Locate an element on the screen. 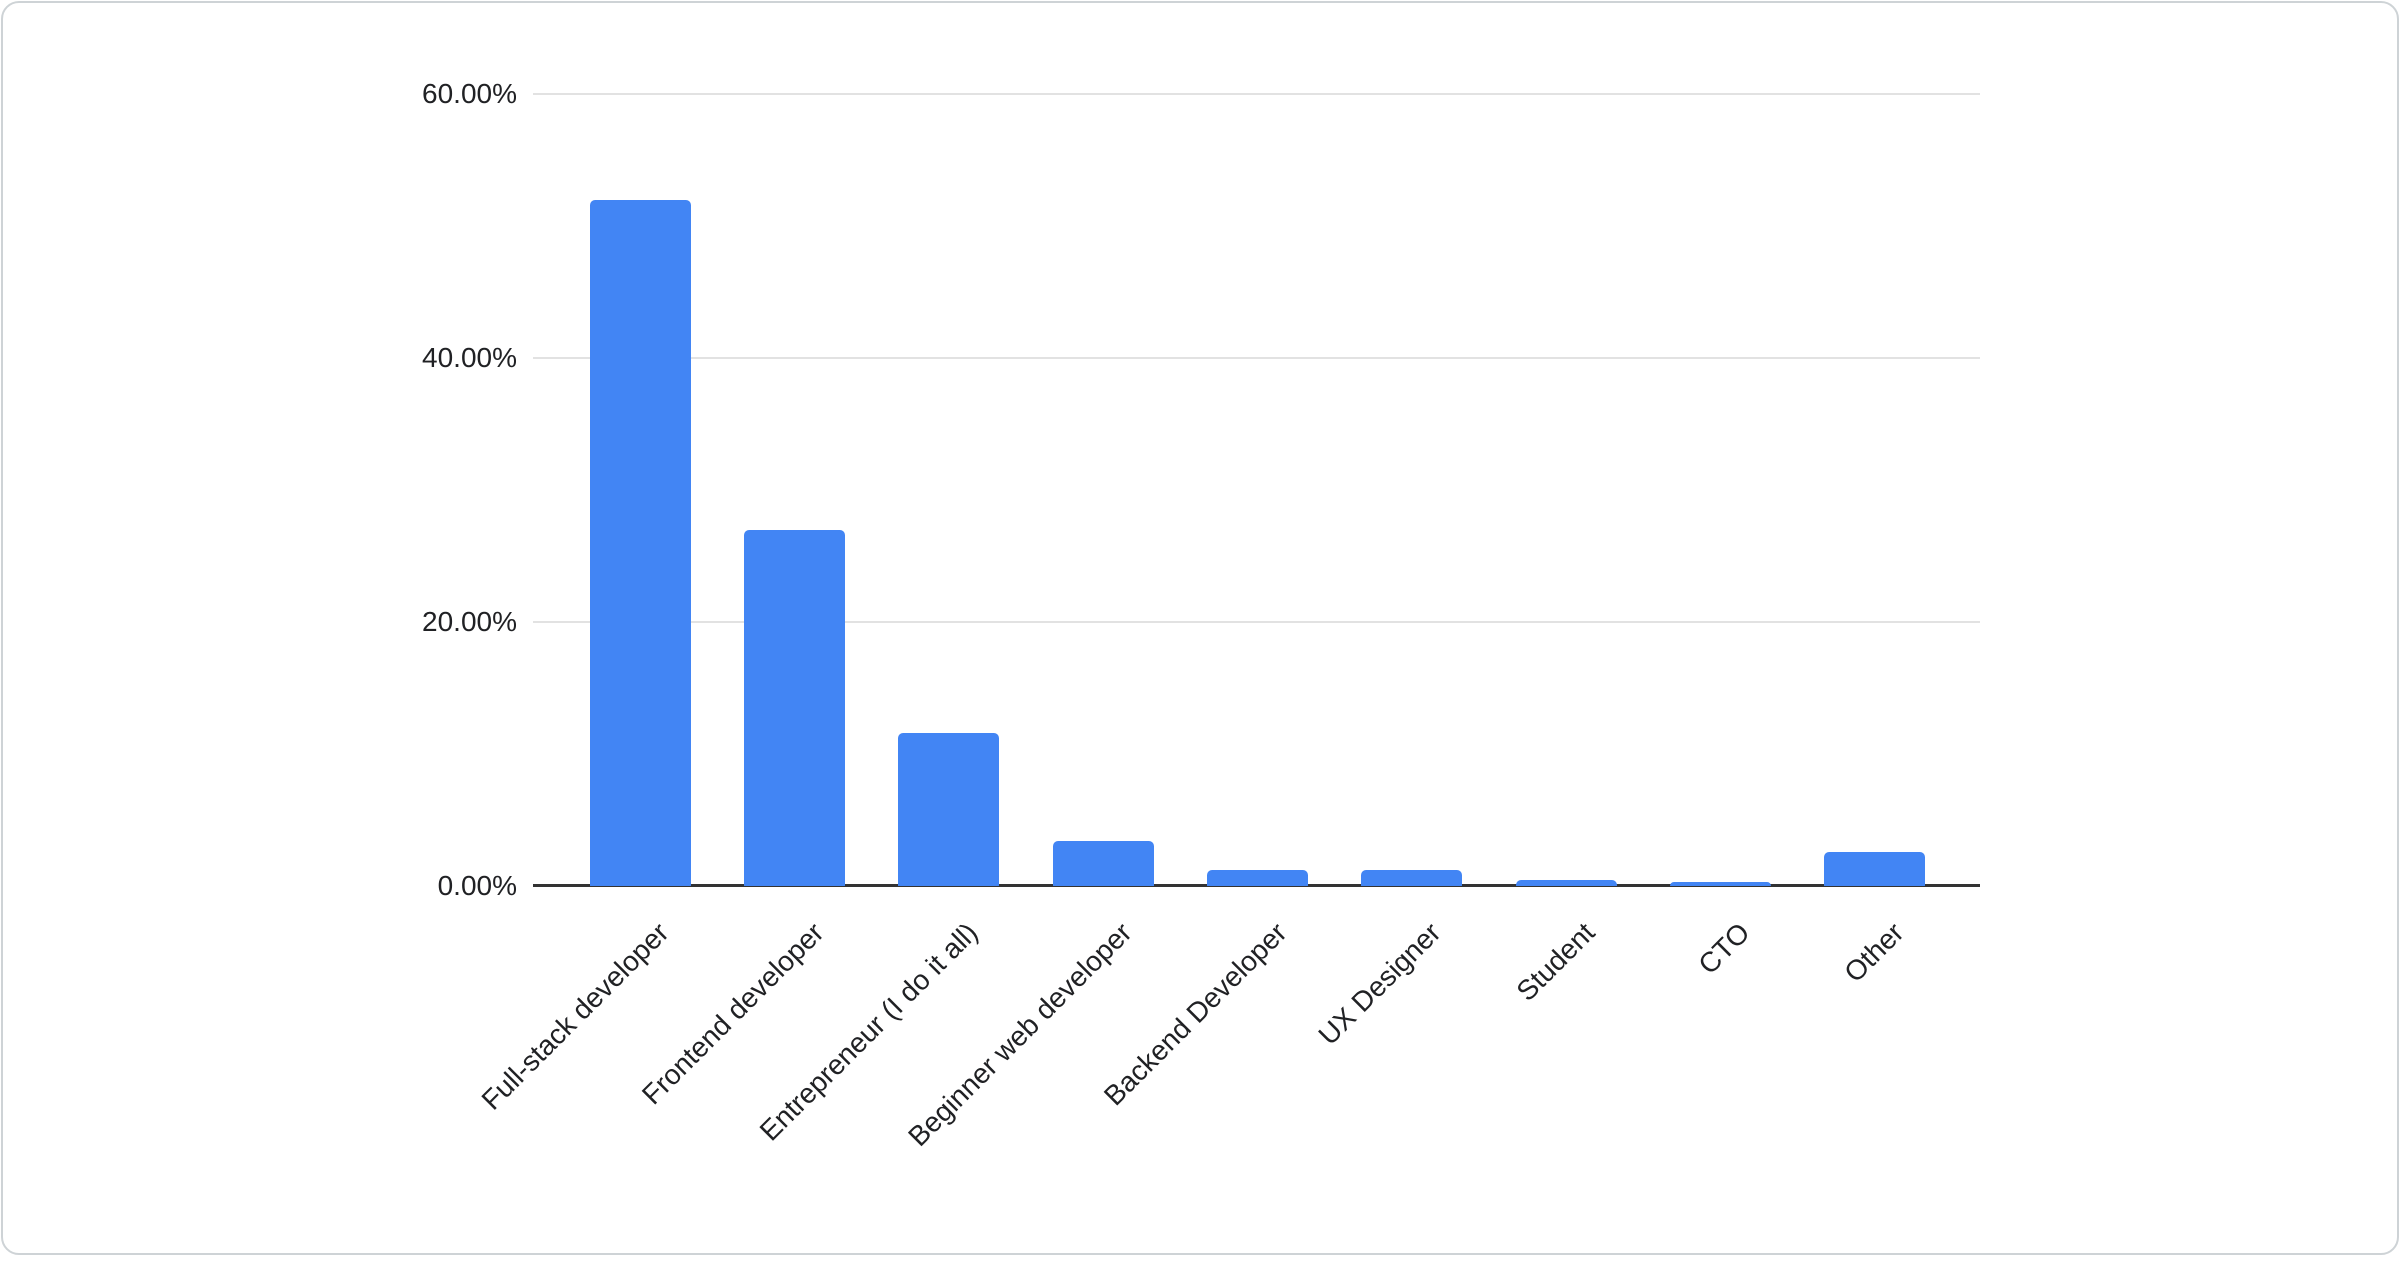 This screenshot has height=1265, width=2400. bar-slot-other is located at coordinates (1875, 490).